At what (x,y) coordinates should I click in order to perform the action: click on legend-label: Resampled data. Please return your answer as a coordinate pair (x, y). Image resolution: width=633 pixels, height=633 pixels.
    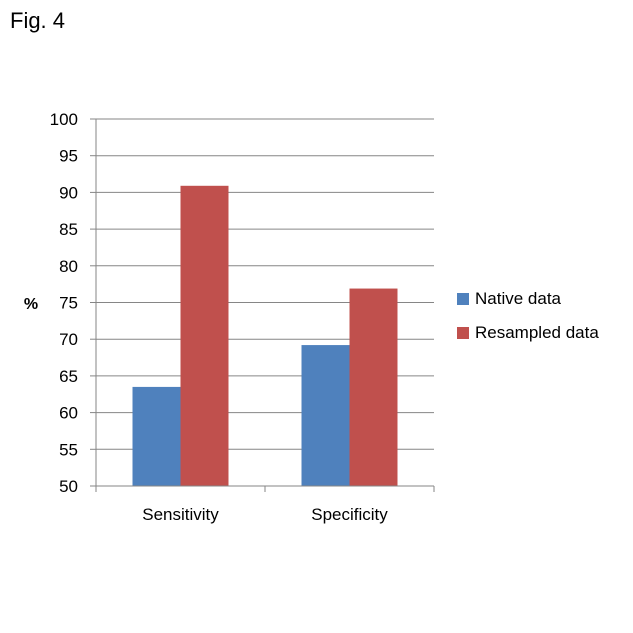
    Looking at the image, I should click on (537, 332).